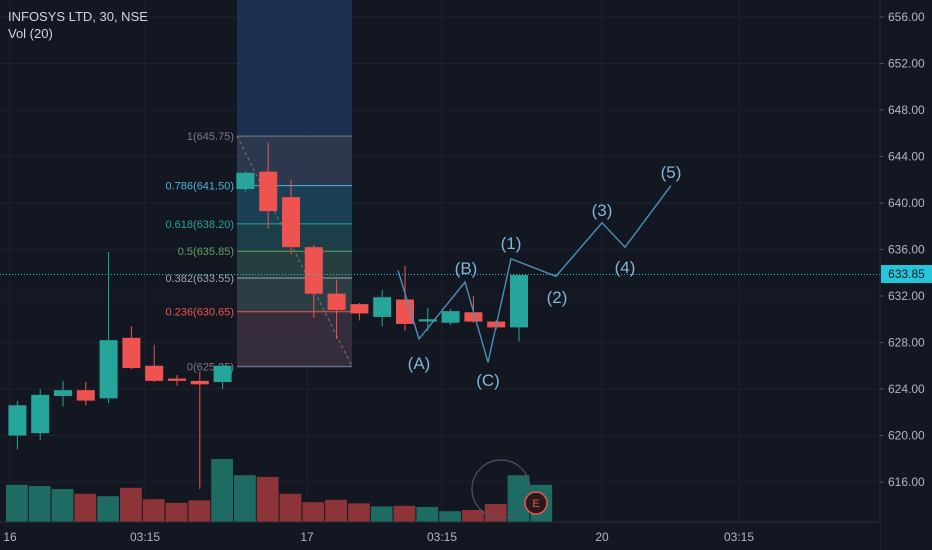 Image resolution: width=932 pixels, height=550 pixels. What do you see at coordinates (210, 137) in the screenshot?
I see `fib-level-label: 1(645.75)` at bounding box center [210, 137].